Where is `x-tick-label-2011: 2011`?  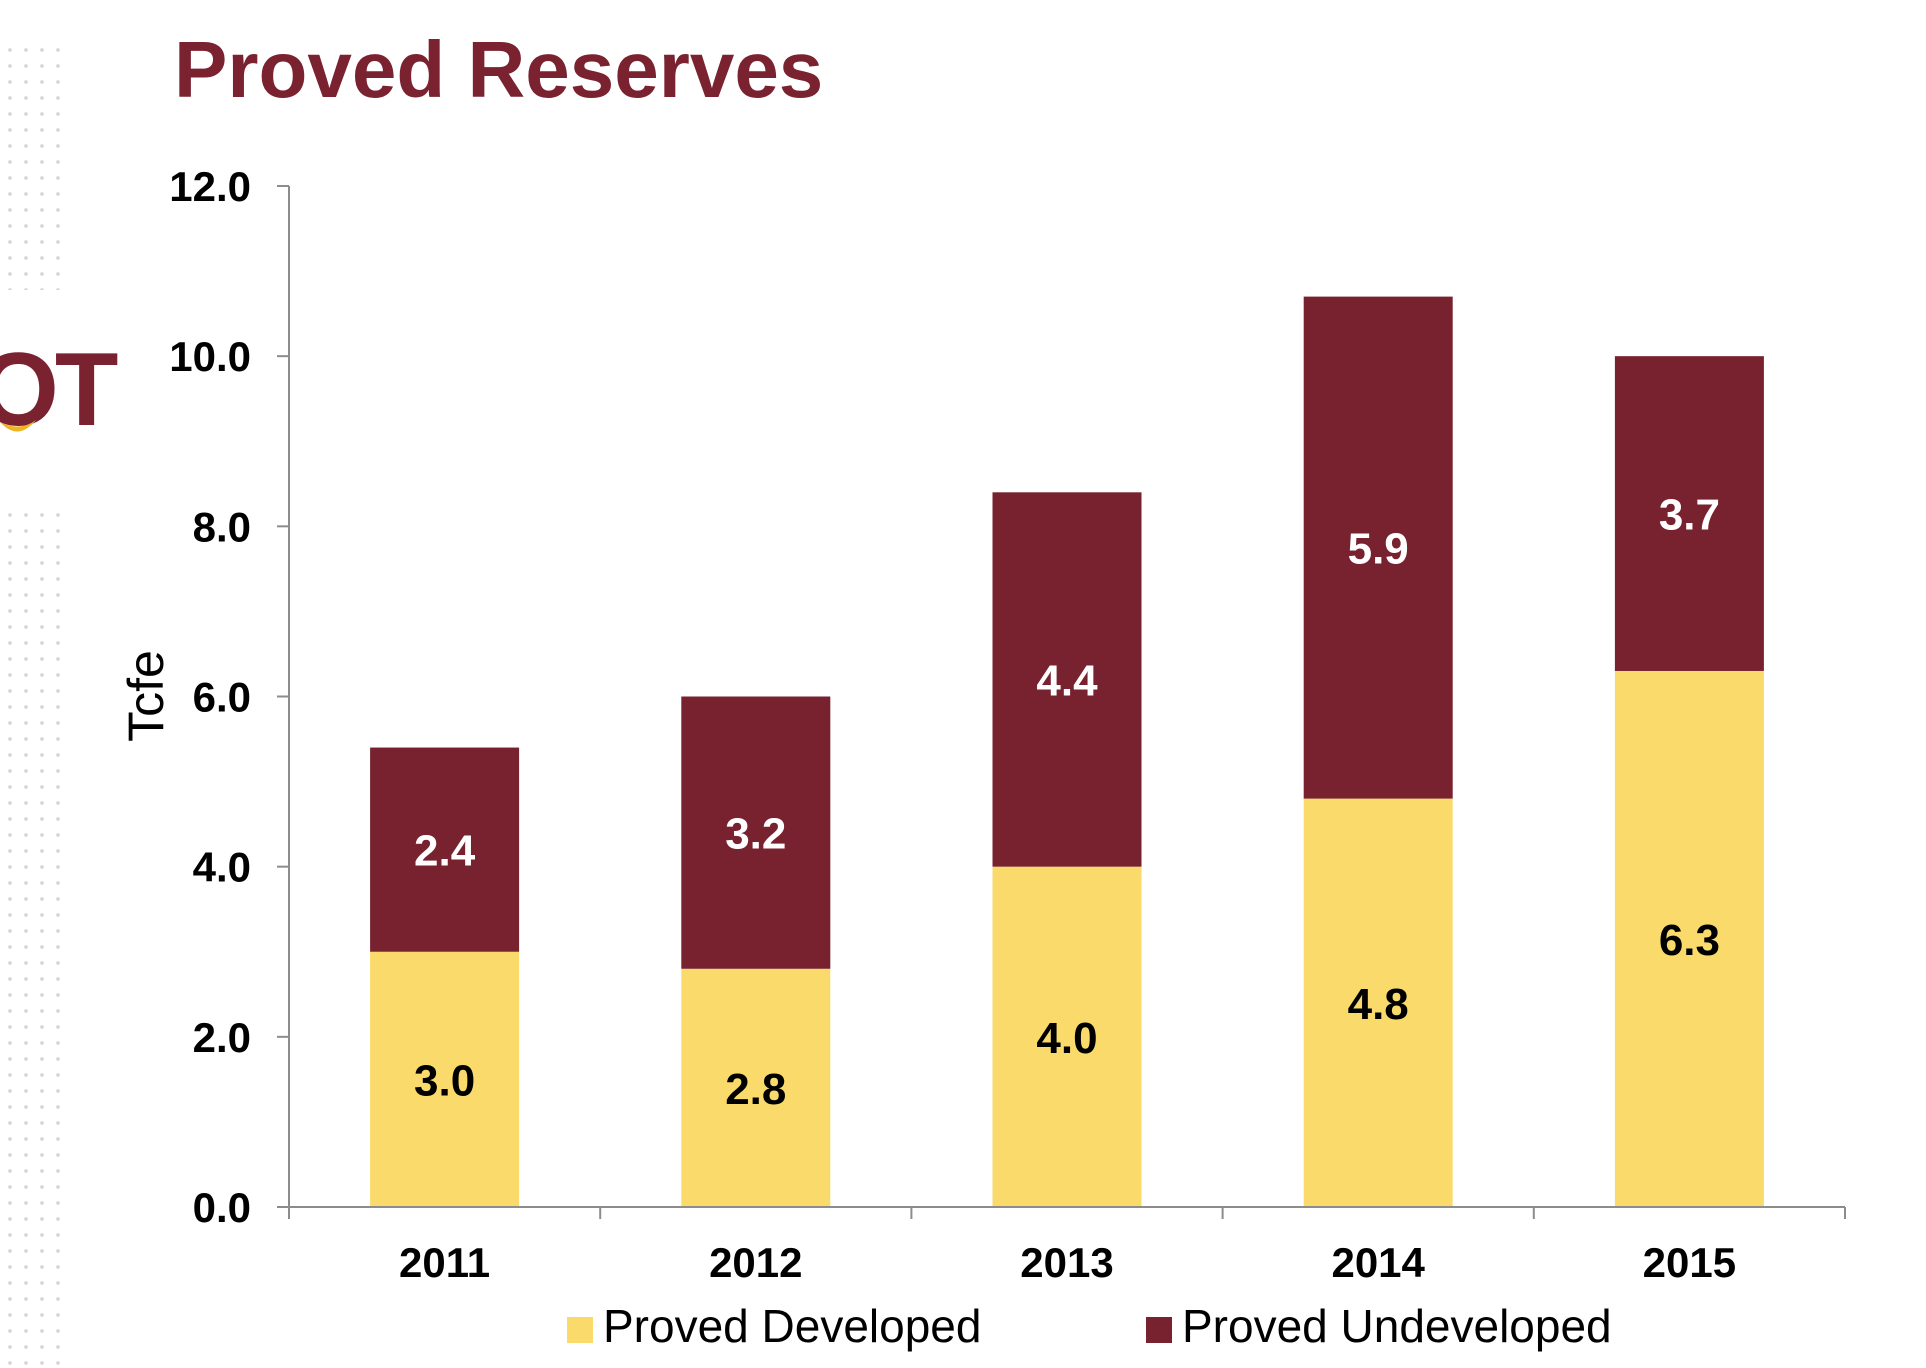
x-tick-label-2011: 2011 is located at coordinates (444, 1262).